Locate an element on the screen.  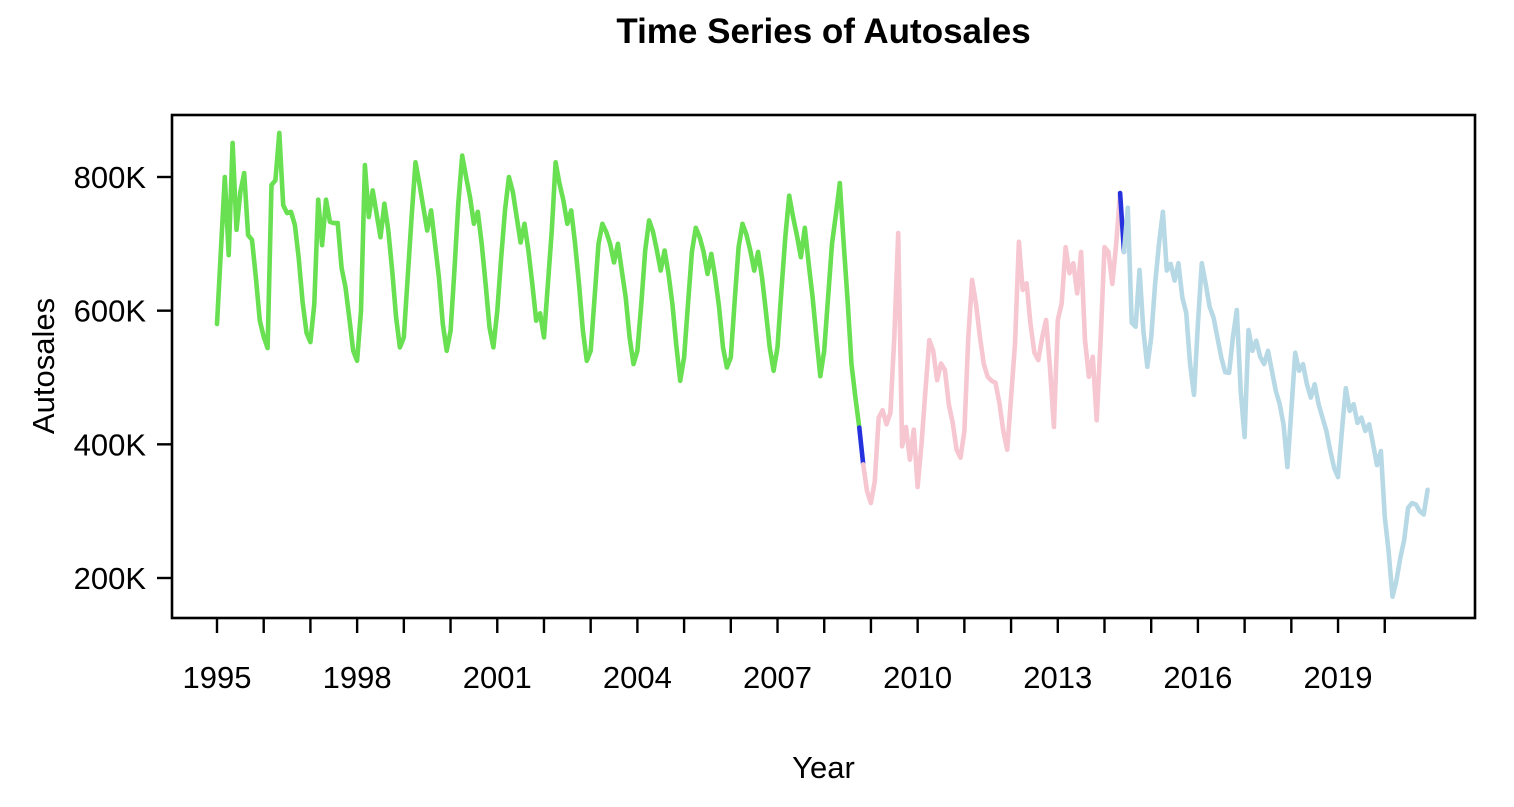
series-break-1-blue is located at coordinates (861, 446).